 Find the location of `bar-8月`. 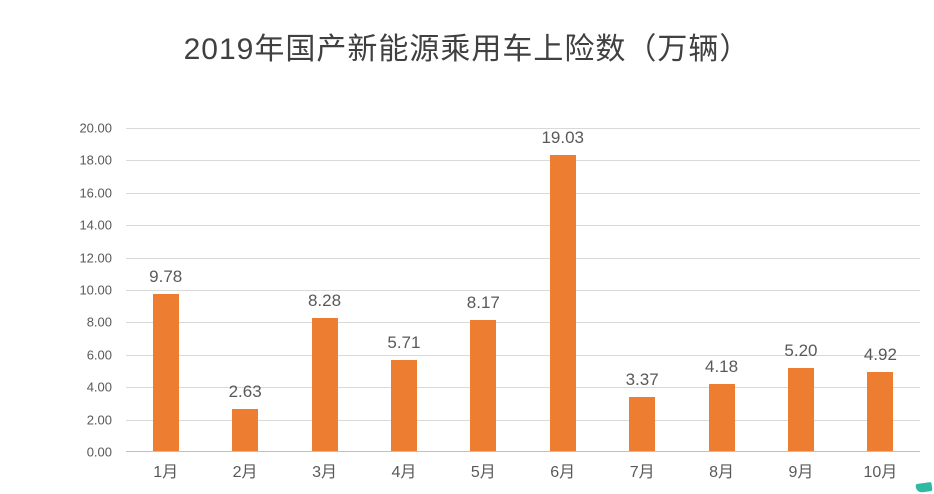

bar-8月 is located at coordinates (721, 418).